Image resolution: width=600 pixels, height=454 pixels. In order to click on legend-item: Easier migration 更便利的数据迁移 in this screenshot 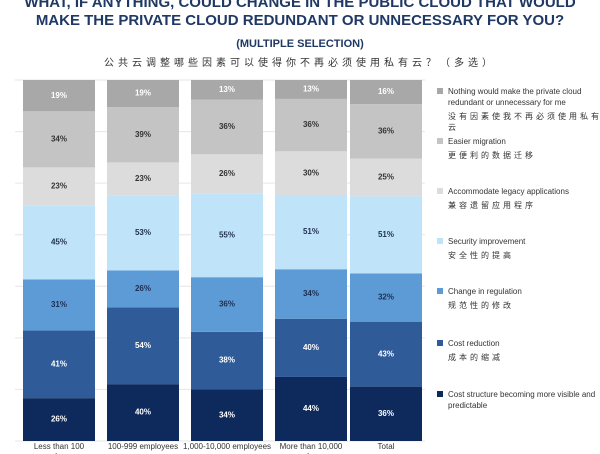, I will do `click(518, 148)`.